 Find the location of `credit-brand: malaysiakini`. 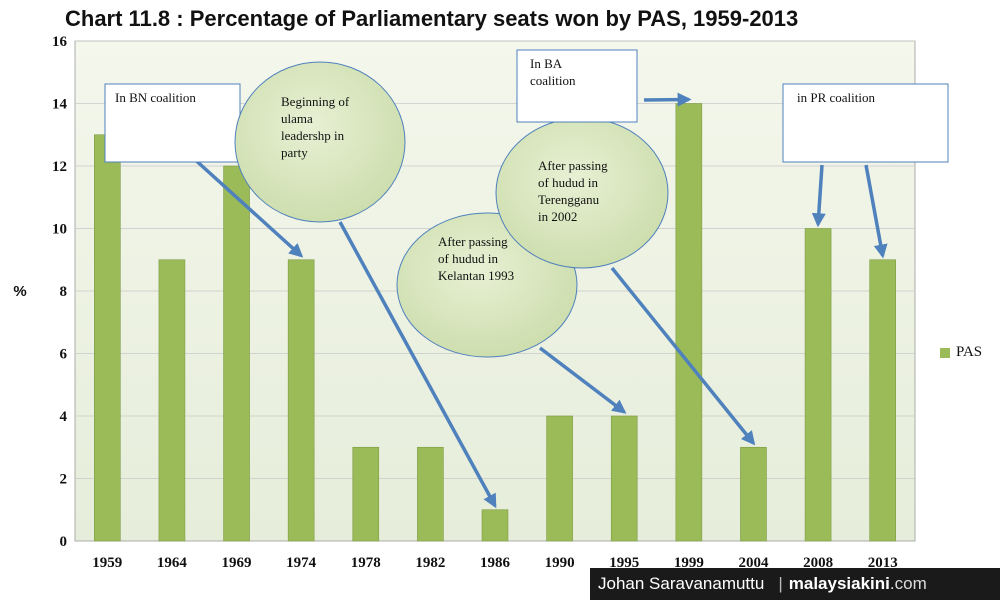

credit-brand: malaysiakini is located at coordinates (839, 583).